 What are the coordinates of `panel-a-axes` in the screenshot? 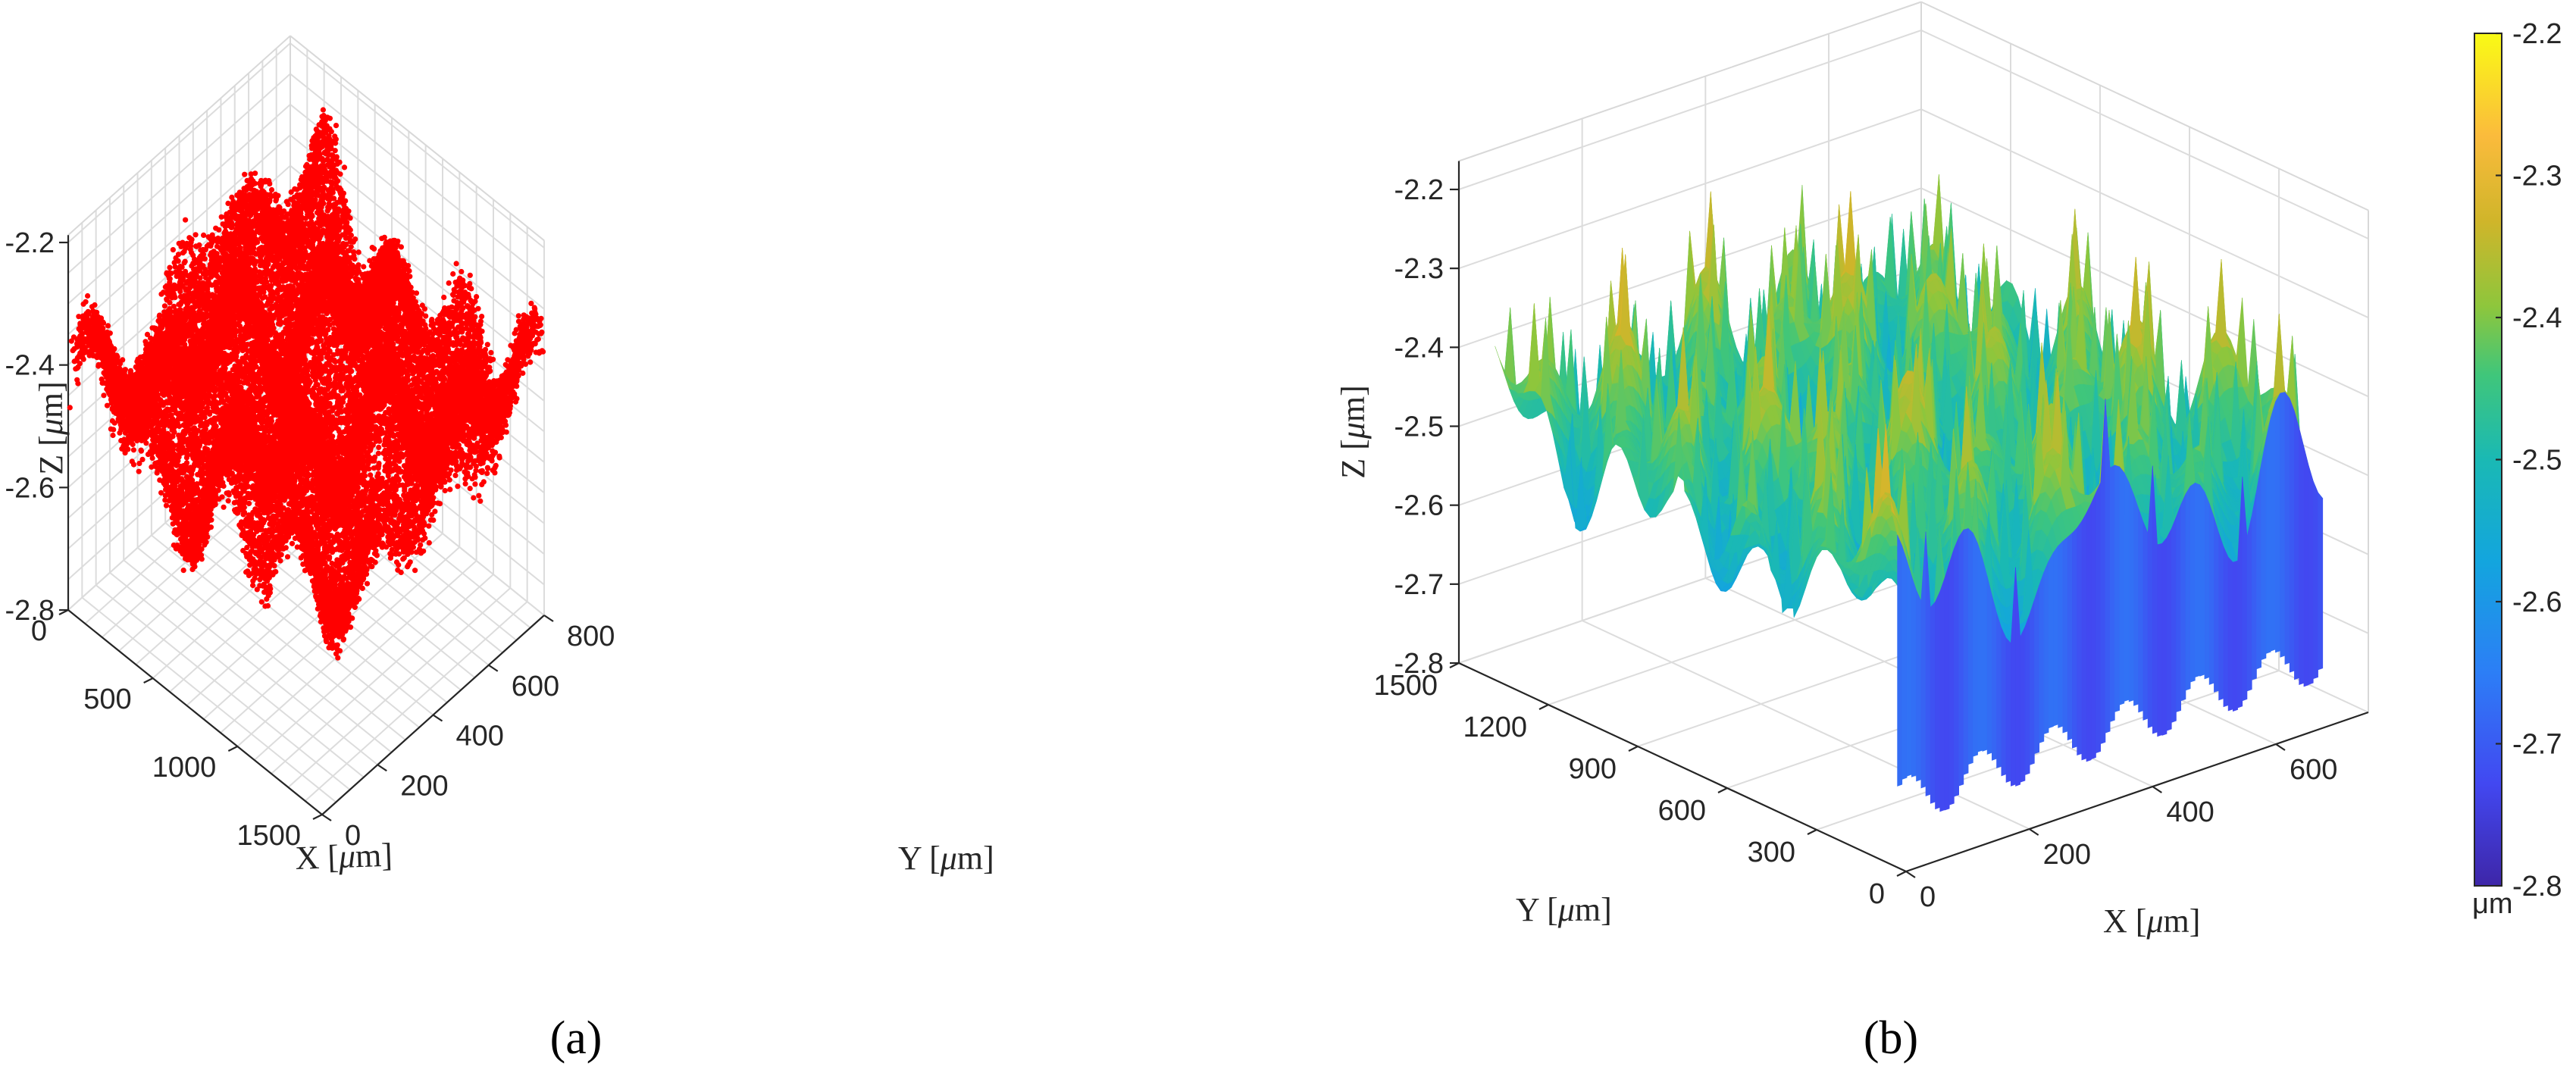 It's located at (306, 528).